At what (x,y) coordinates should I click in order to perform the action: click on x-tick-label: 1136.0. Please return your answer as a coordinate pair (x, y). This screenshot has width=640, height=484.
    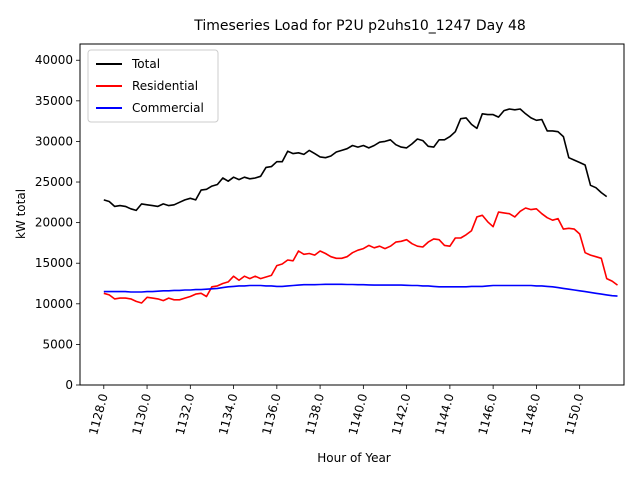
    Looking at the image, I should click on (271, 414).